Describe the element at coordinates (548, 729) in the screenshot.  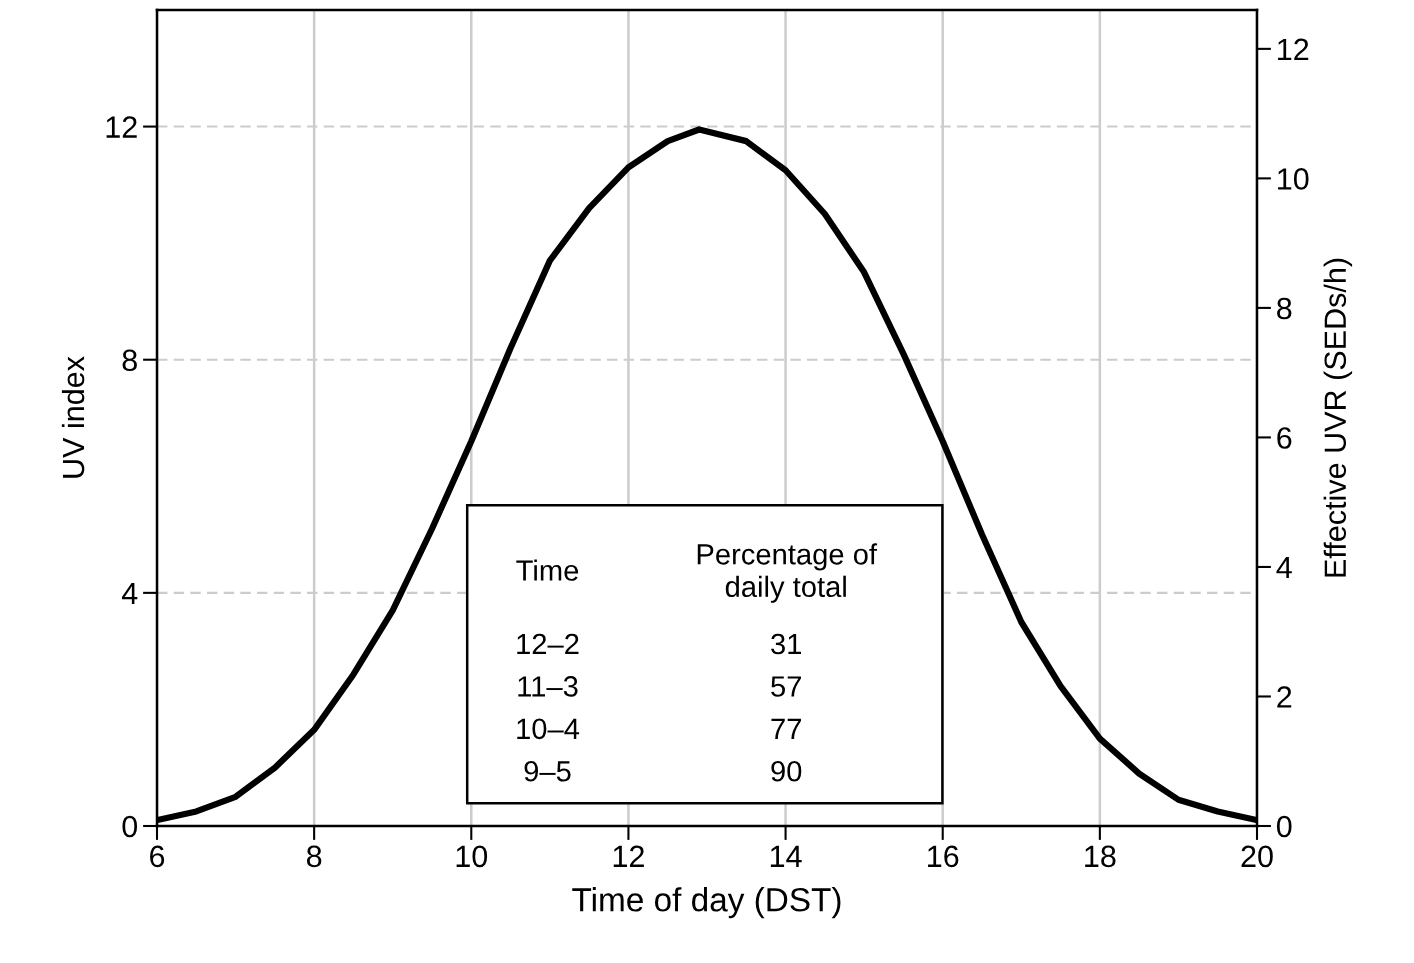
I see `annotation: 10–4` at that location.